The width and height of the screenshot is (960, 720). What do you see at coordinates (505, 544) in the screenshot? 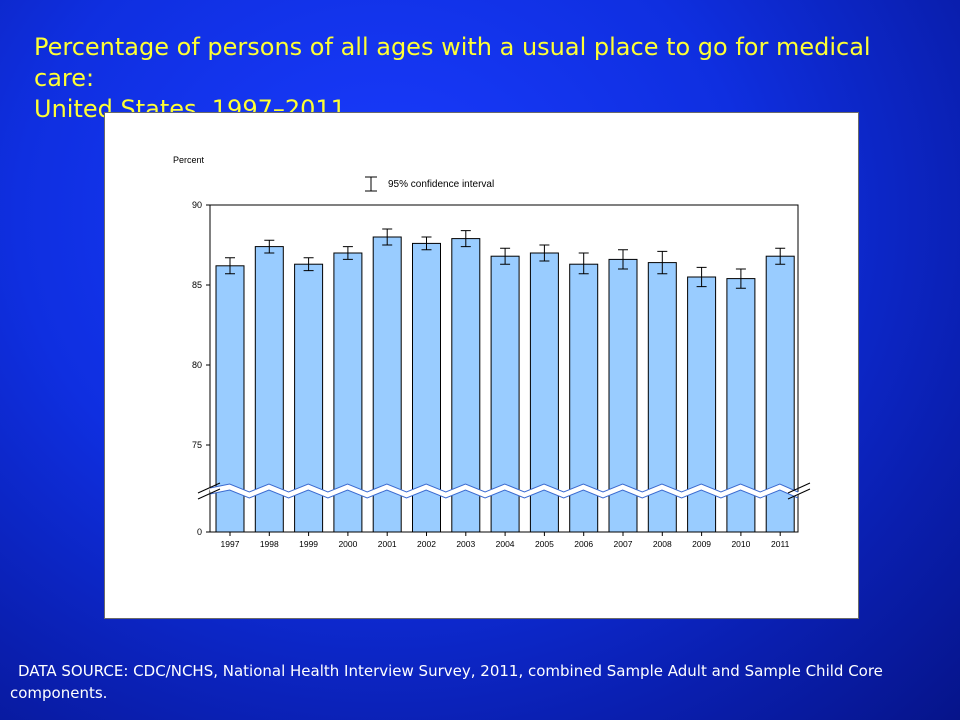
I see `x-tick-label-2004: 2004` at bounding box center [505, 544].